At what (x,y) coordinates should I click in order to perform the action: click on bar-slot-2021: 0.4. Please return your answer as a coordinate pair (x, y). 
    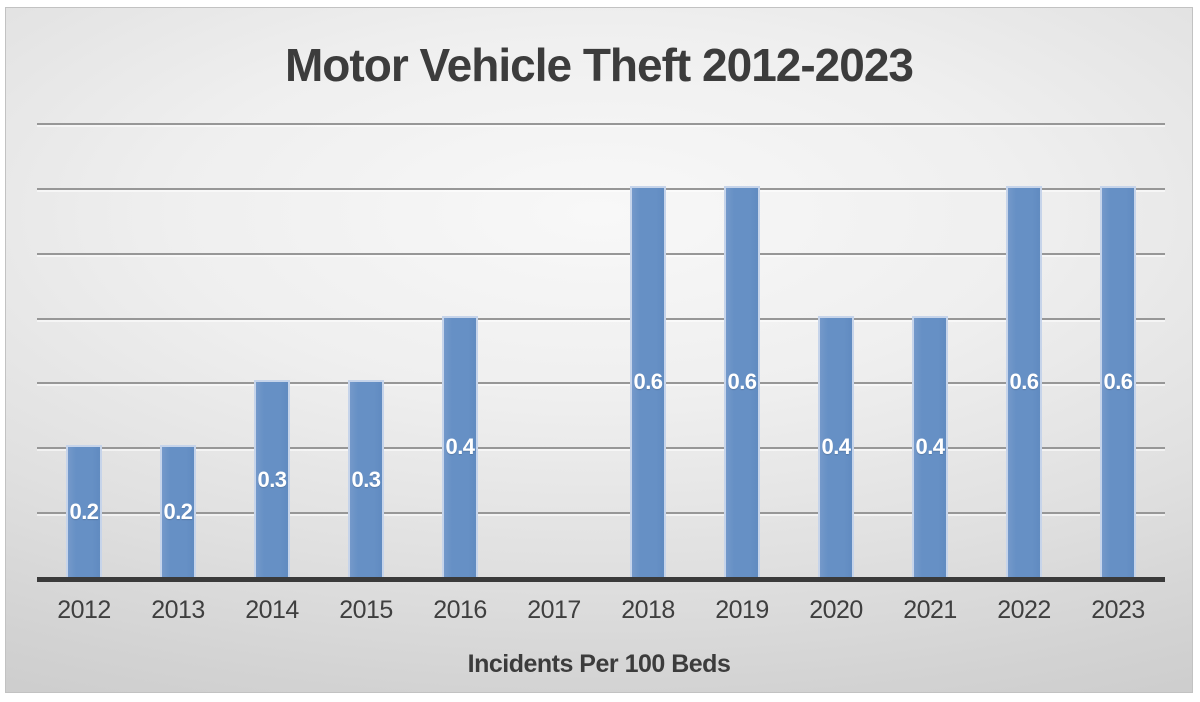
    Looking at the image, I should click on (930, 350).